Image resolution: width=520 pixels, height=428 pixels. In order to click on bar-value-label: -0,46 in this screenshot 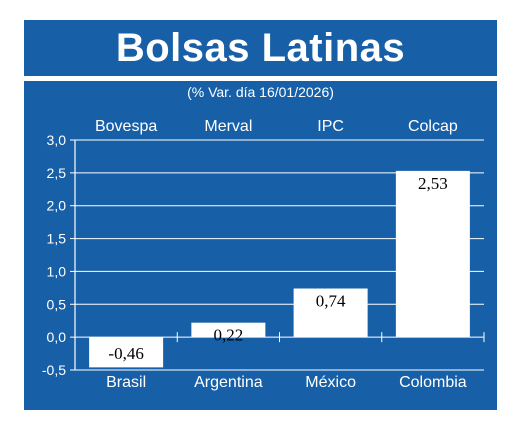, I will do `click(125, 353)`.